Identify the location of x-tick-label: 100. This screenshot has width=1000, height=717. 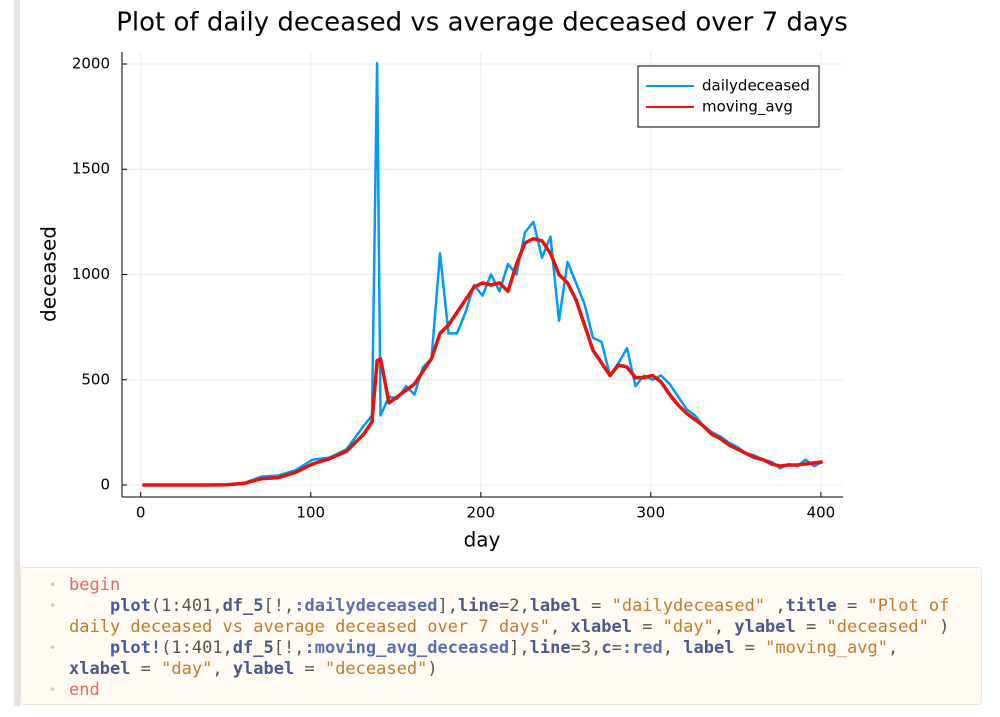
(310, 513).